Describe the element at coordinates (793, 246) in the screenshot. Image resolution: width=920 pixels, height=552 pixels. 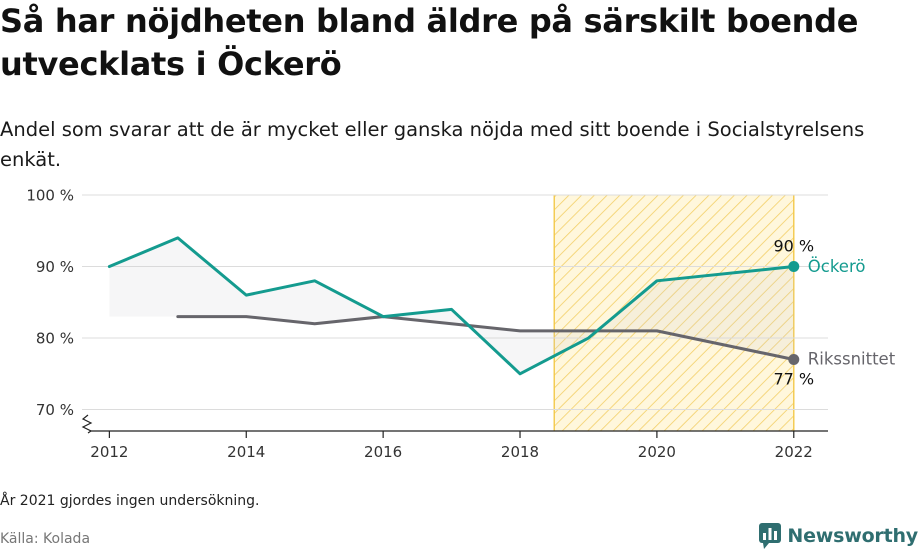
I see `data-label-ockero: 90 %` at that location.